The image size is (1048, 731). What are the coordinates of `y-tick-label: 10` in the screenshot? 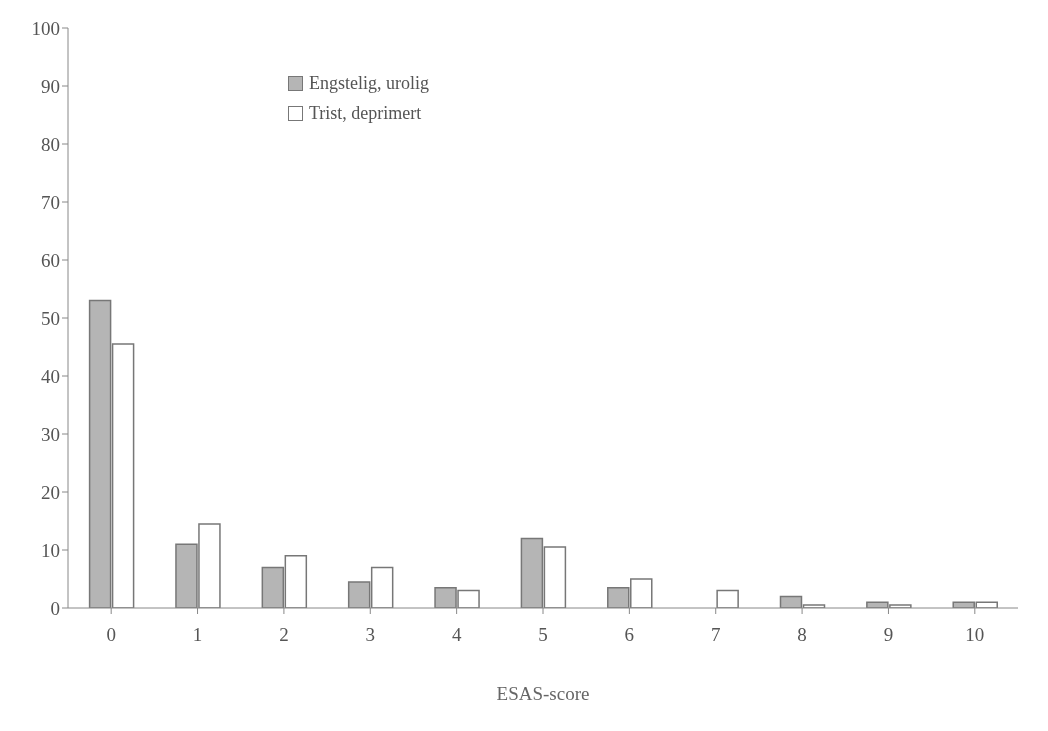 It's located at (50, 550).